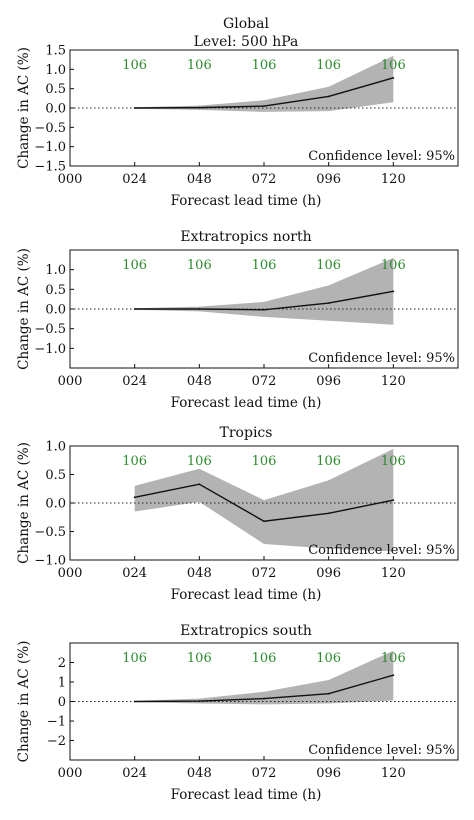  I want to click on y-tick-label: 1.5, so click(55, 51).